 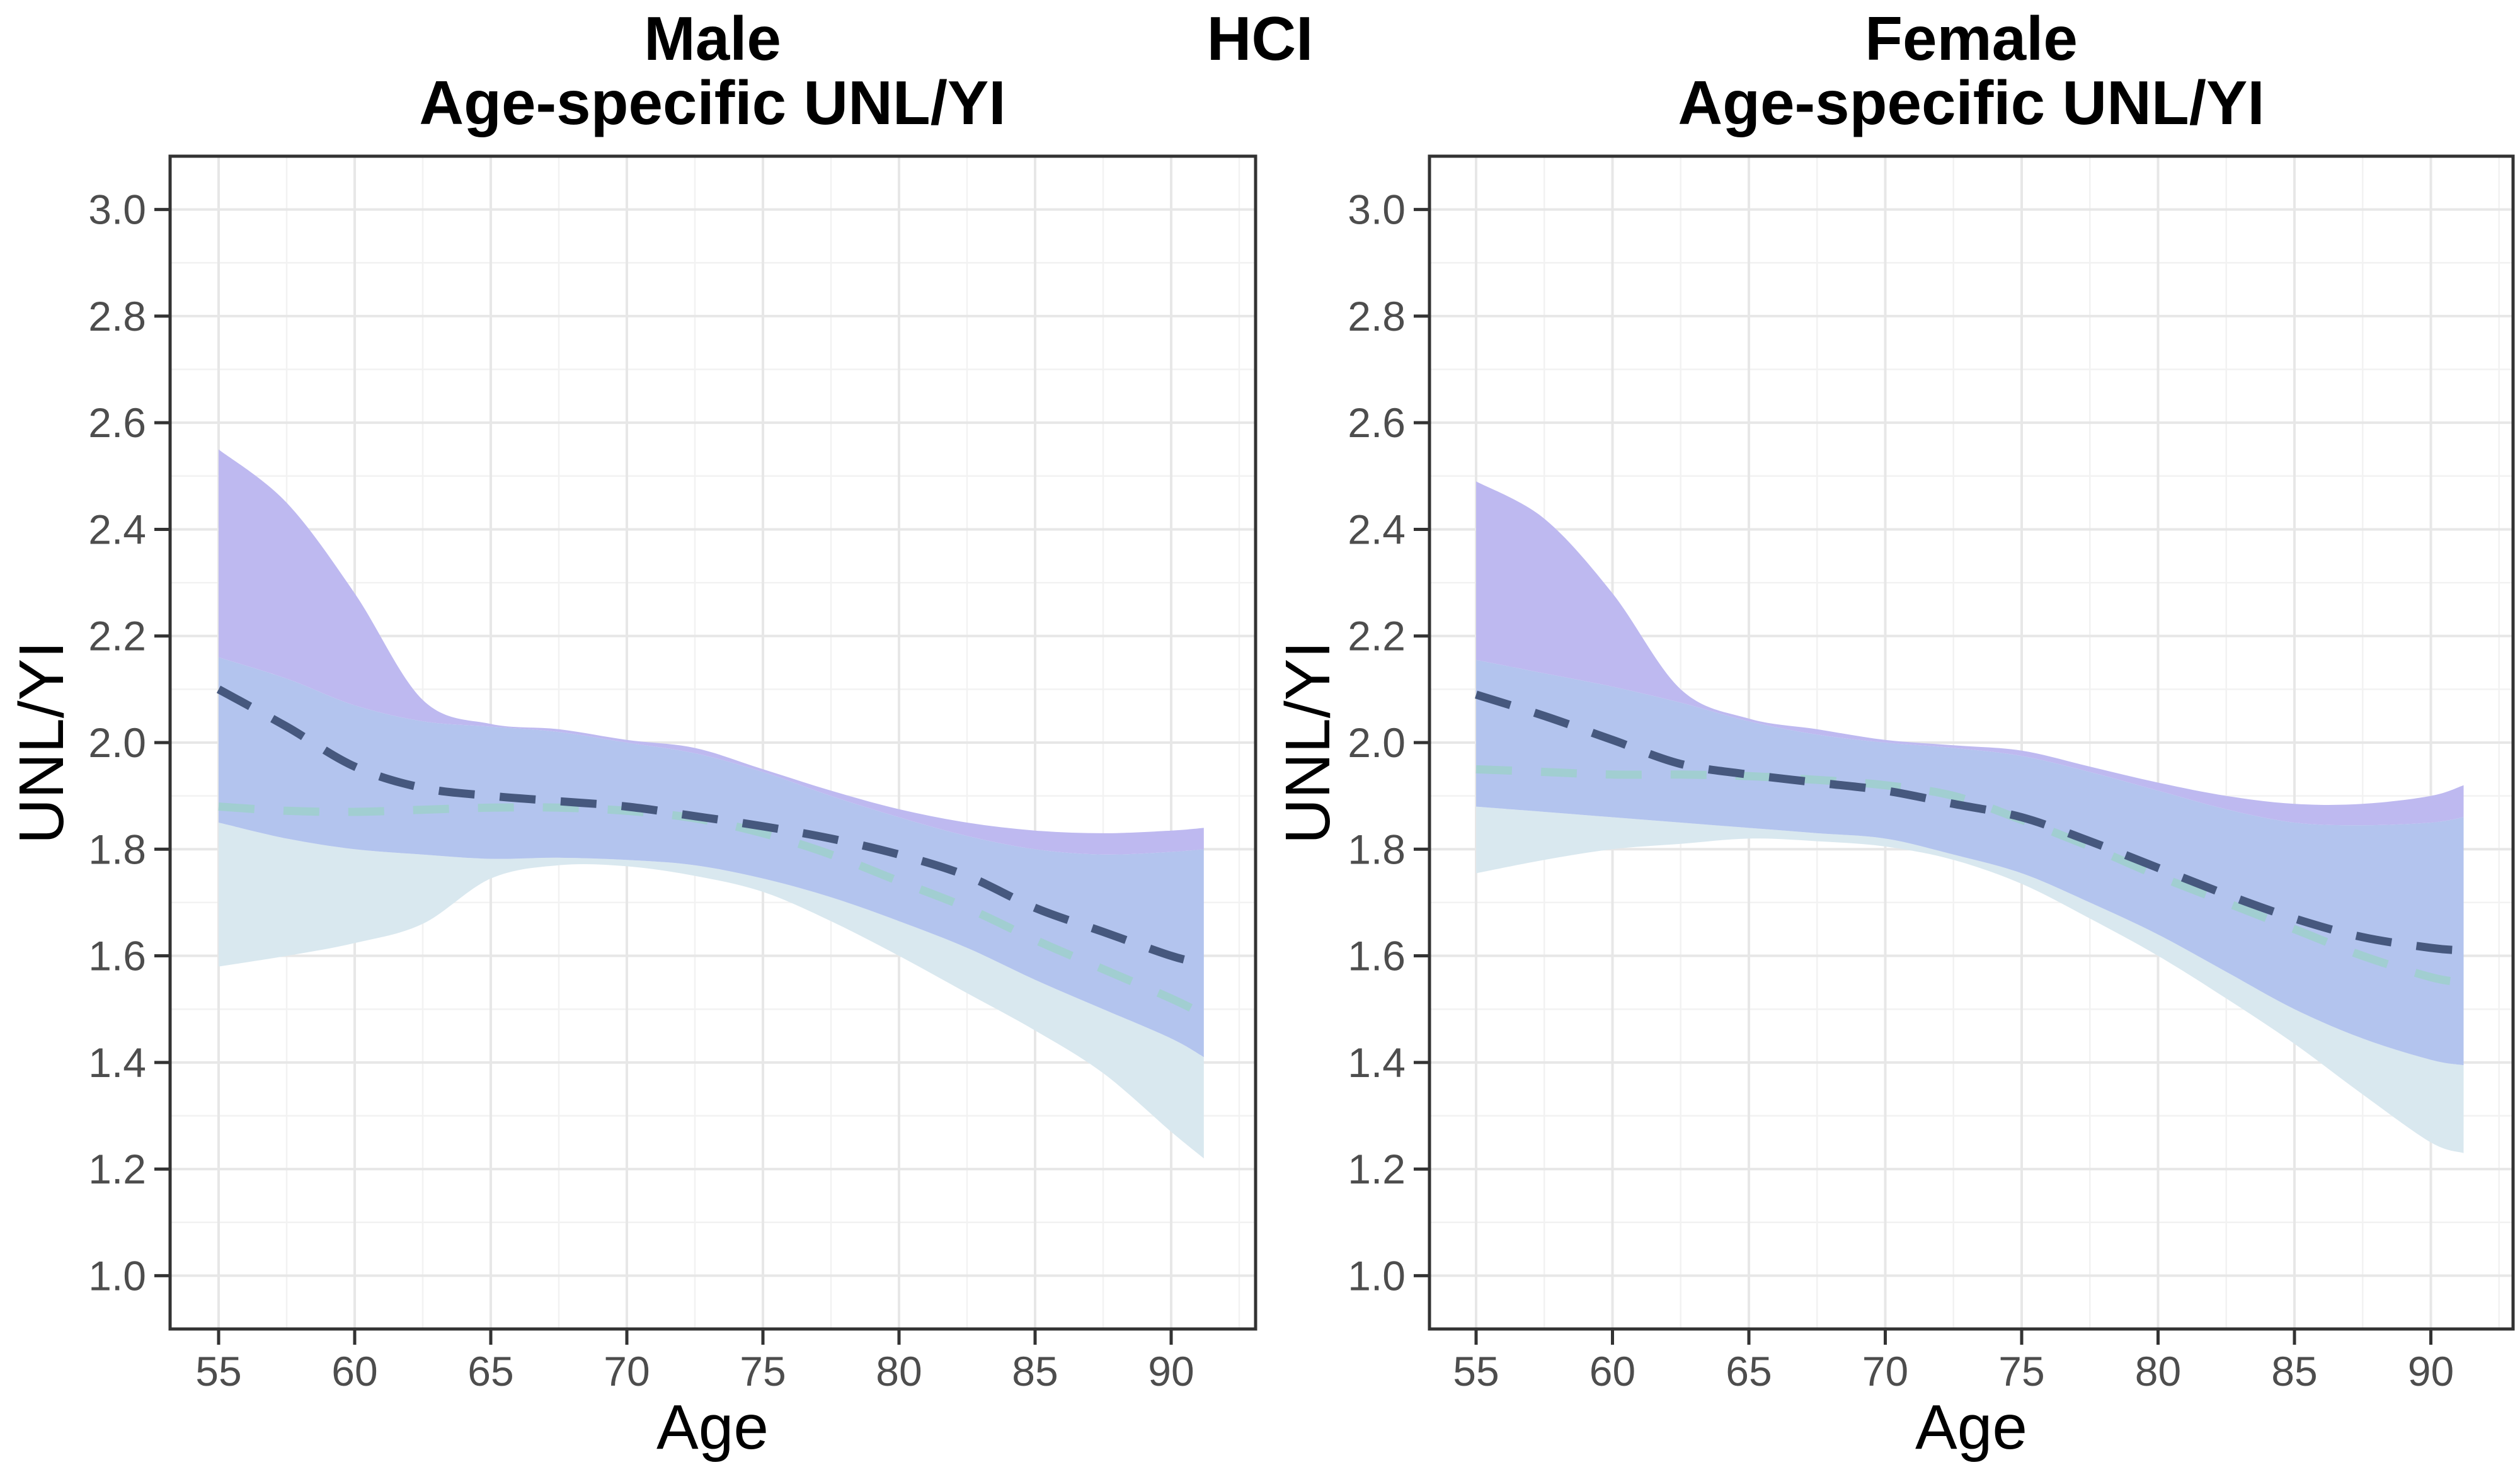 I want to click on x-tick-label-male: 60, so click(x=354, y=1371).